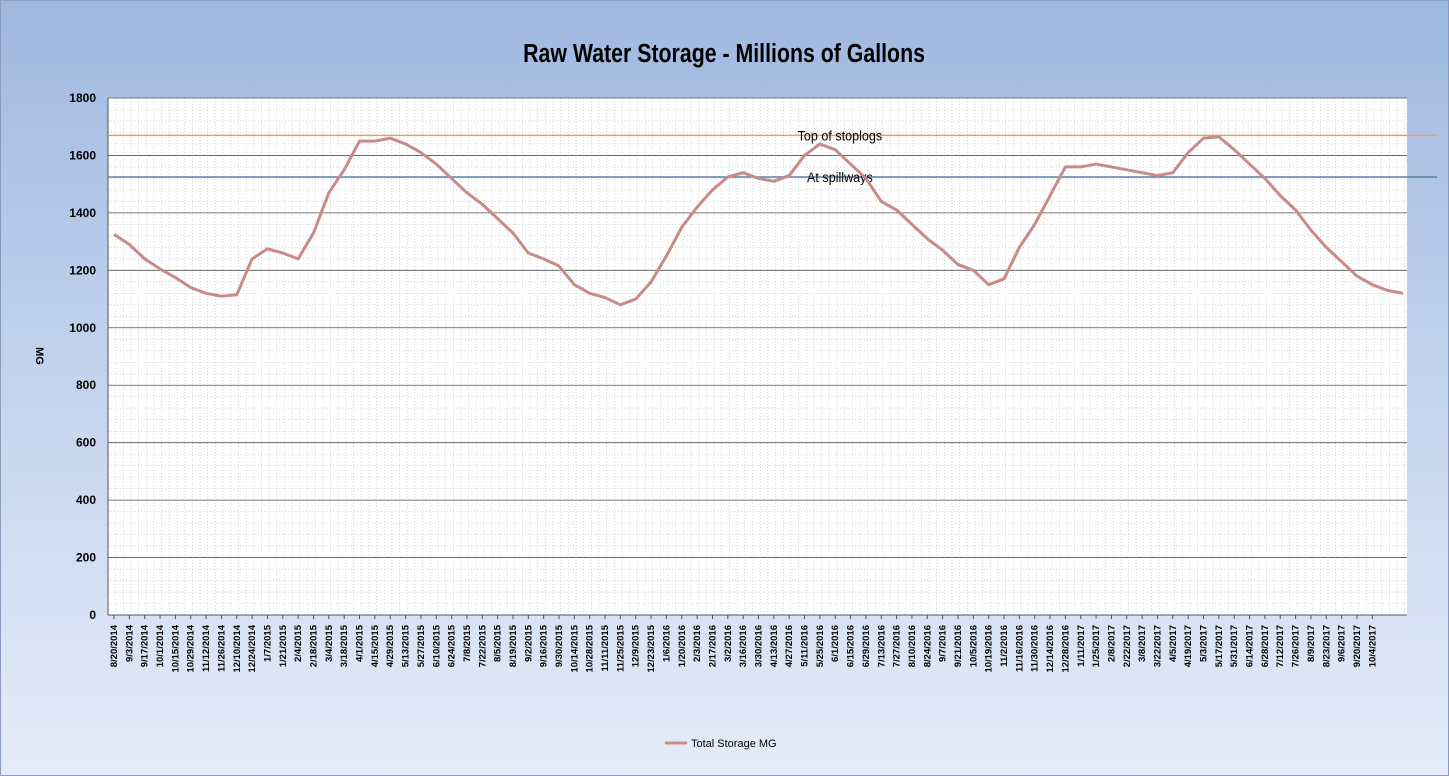 This screenshot has width=1449, height=776. I want to click on x-tick-label: 2/8/2017, so click(1111, 643).